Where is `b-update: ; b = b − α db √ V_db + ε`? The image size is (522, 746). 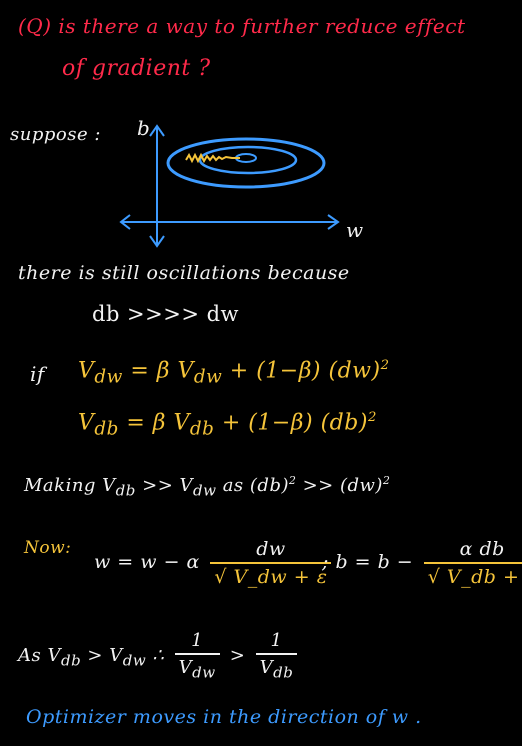 b-update: ; b = b − α db √ V_db + ε is located at coordinates (422, 563).